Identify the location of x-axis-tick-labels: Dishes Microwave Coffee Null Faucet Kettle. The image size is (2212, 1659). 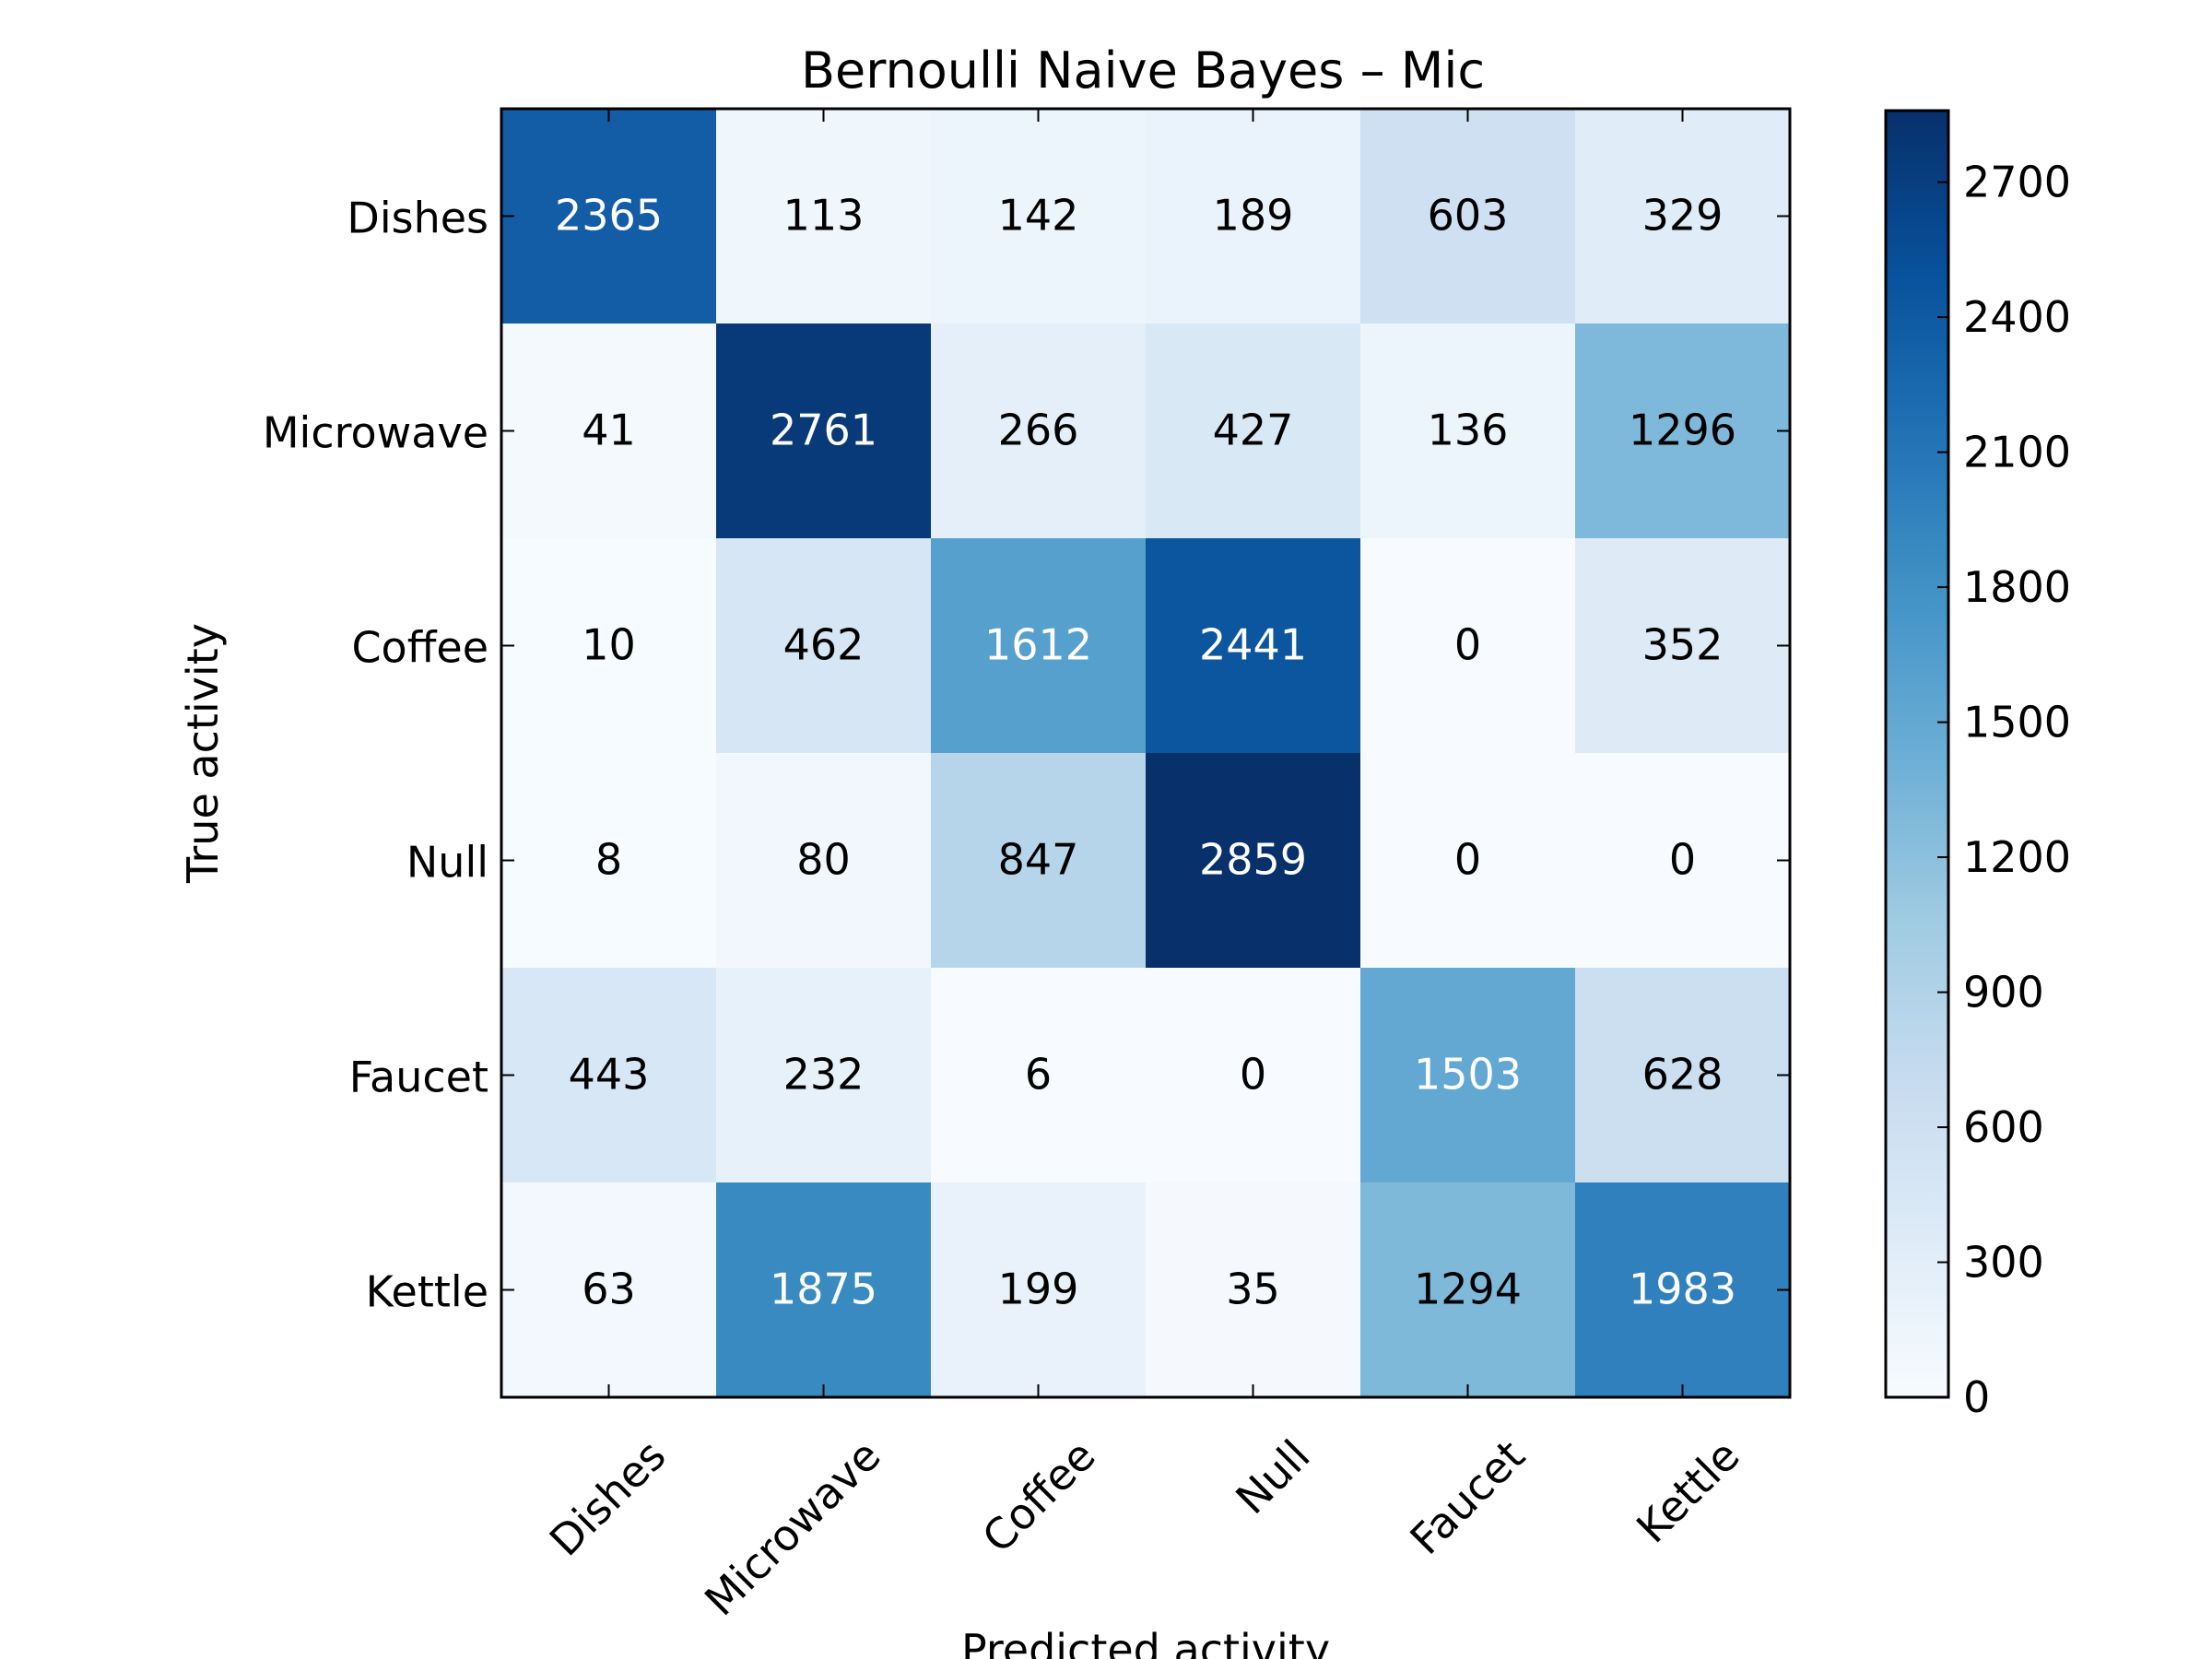
(1144, 1528).